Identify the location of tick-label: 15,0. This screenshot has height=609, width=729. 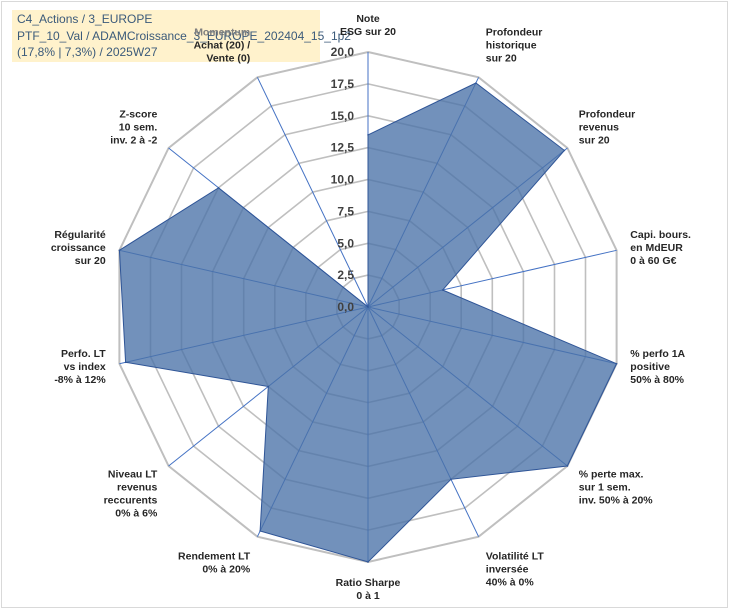
(343, 116).